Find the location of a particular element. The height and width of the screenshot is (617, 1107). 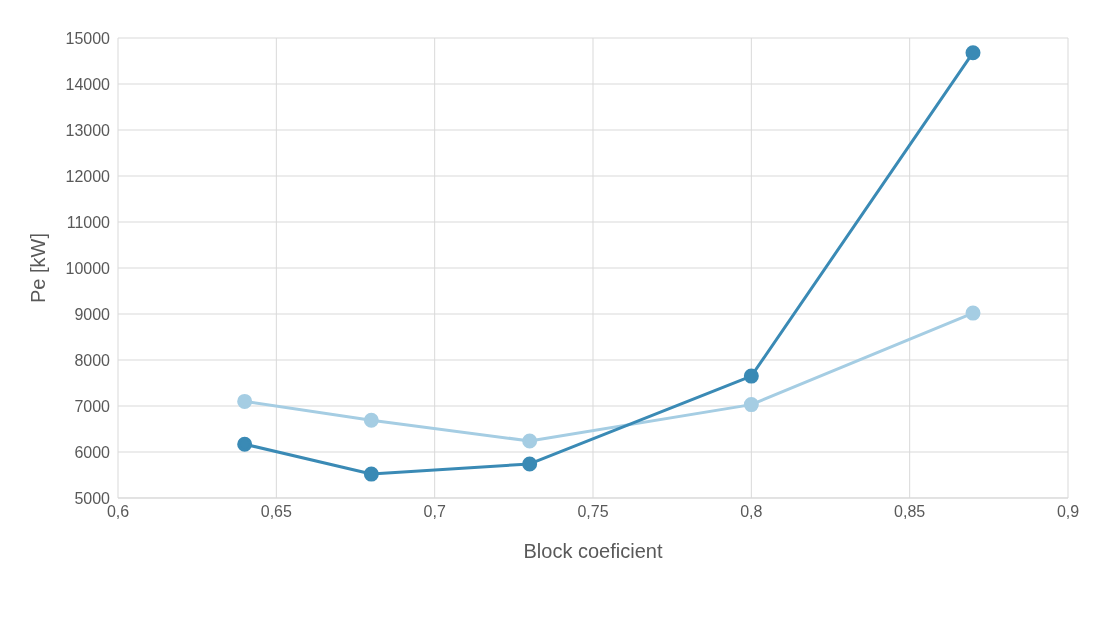

y-tick-label: 14000 is located at coordinates (88, 84).